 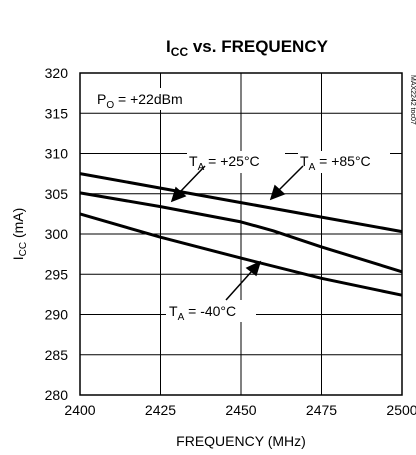 What do you see at coordinates (160, 410) in the screenshot?
I see `x-tick-label: 2425` at bounding box center [160, 410].